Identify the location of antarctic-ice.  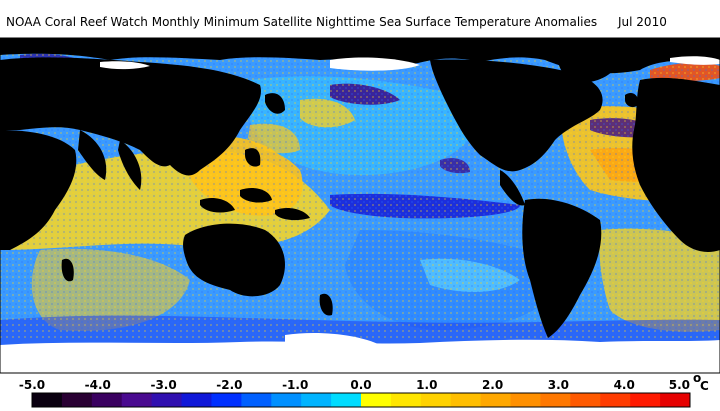
(360, 353).